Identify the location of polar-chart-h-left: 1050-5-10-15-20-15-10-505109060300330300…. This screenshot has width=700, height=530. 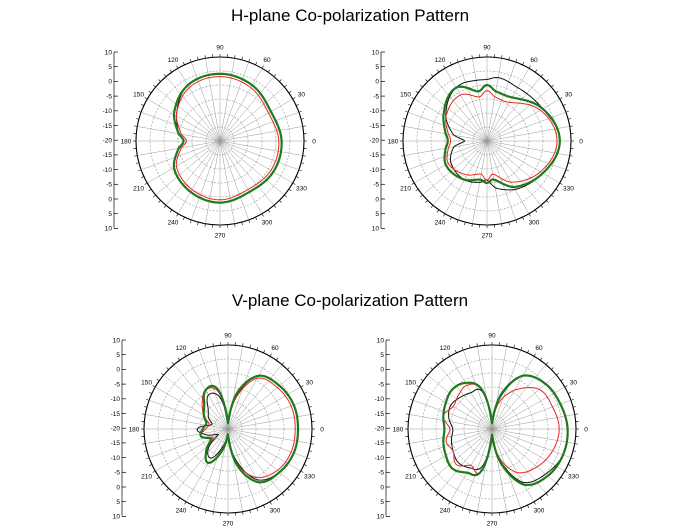
(210, 141).